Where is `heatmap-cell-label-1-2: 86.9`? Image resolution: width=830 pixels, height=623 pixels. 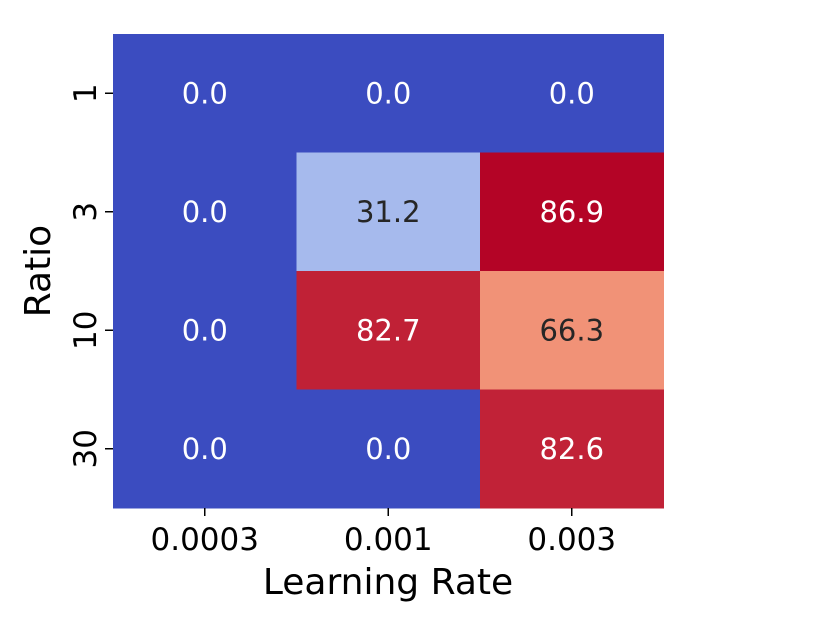 heatmap-cell-label-1-2: 86.9 is located at coordinates (571, 212).